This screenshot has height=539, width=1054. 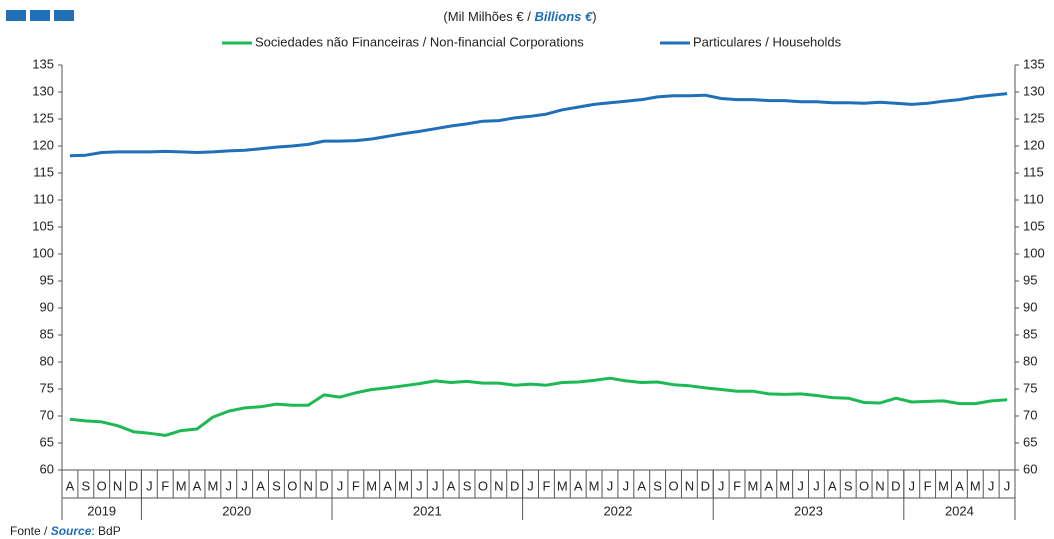 What do you see at coordinates (105, 531) in the screenshot?
I see `source-end: : BdP` at bounding box center [105, 531].